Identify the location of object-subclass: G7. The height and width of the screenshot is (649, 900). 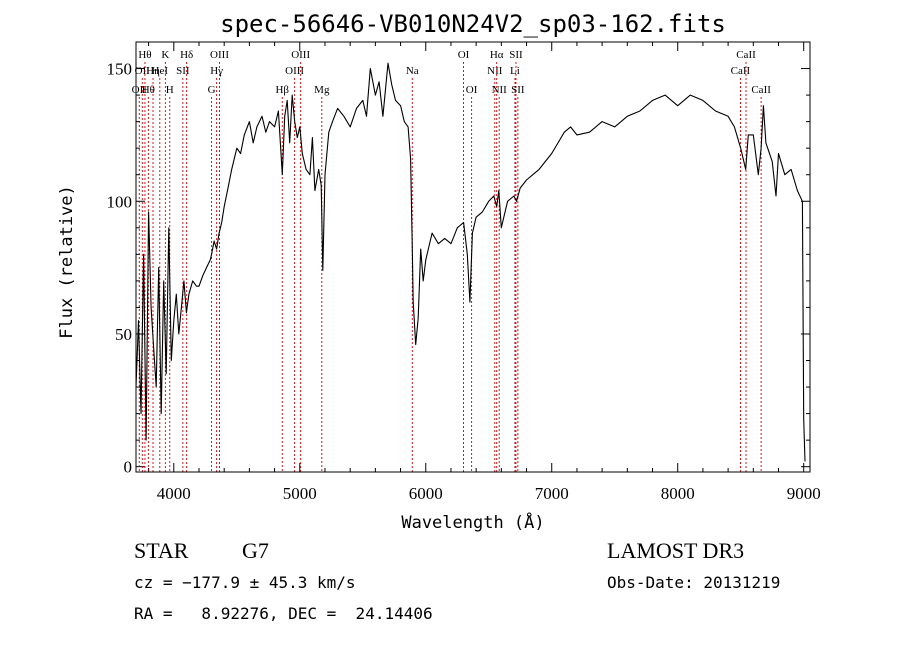
(255, 550).